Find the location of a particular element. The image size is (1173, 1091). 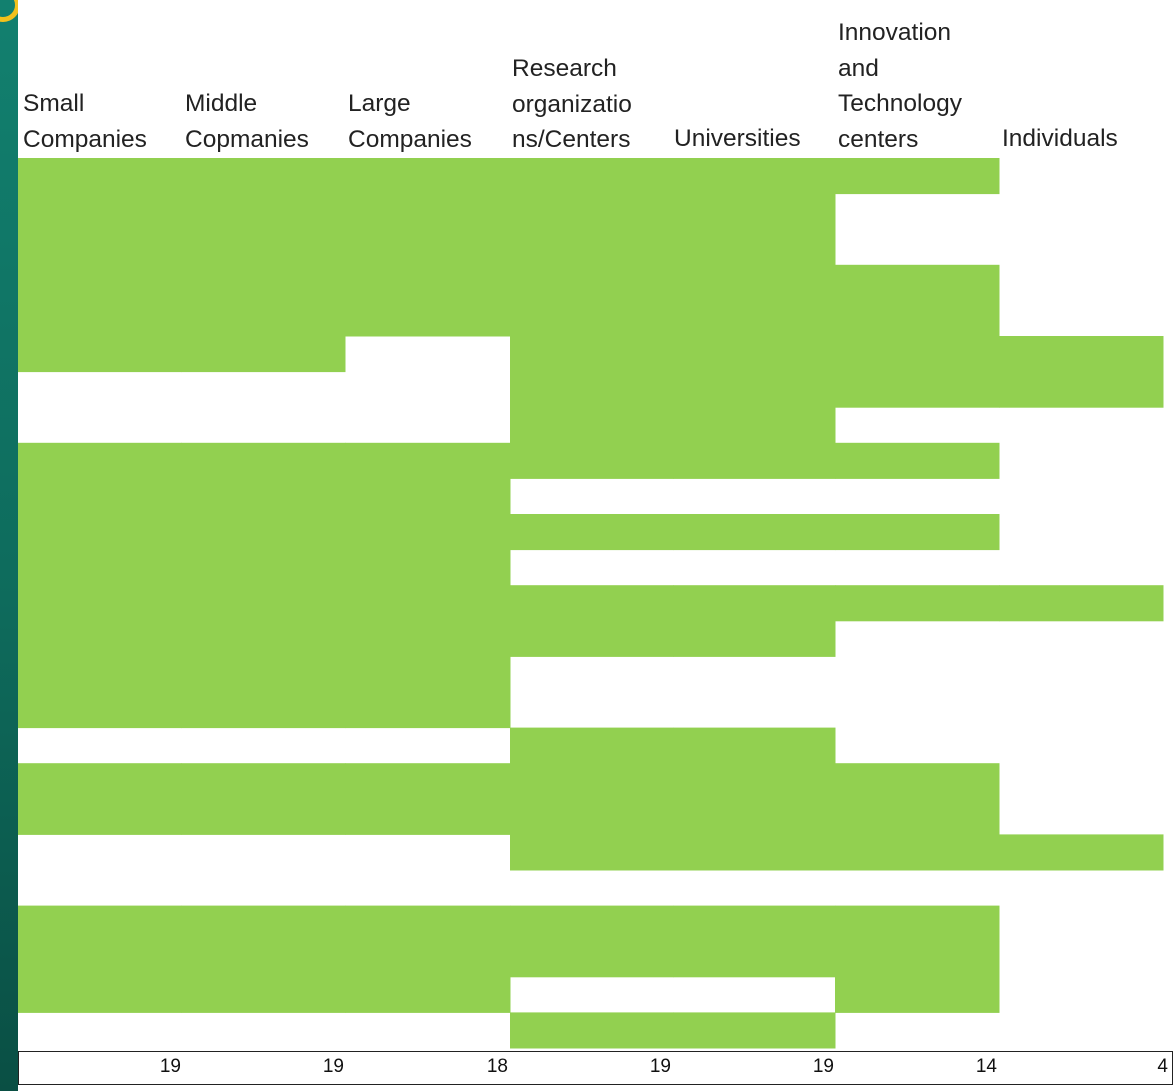

heatmap-cell-r8-c3 is located at coordinates (592, 460).